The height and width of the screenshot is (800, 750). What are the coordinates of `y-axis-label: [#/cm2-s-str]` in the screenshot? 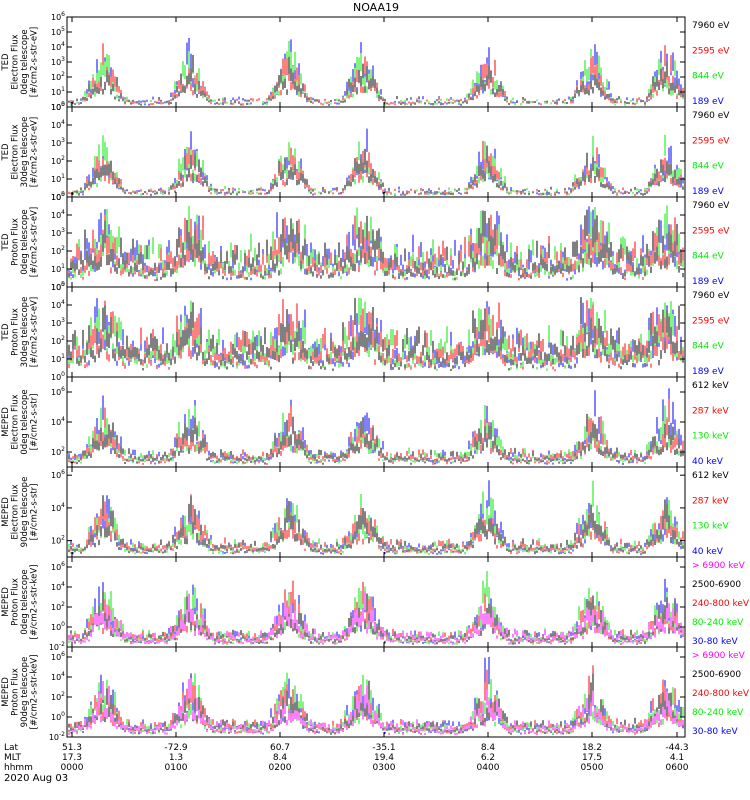 It's located at (35, 422).